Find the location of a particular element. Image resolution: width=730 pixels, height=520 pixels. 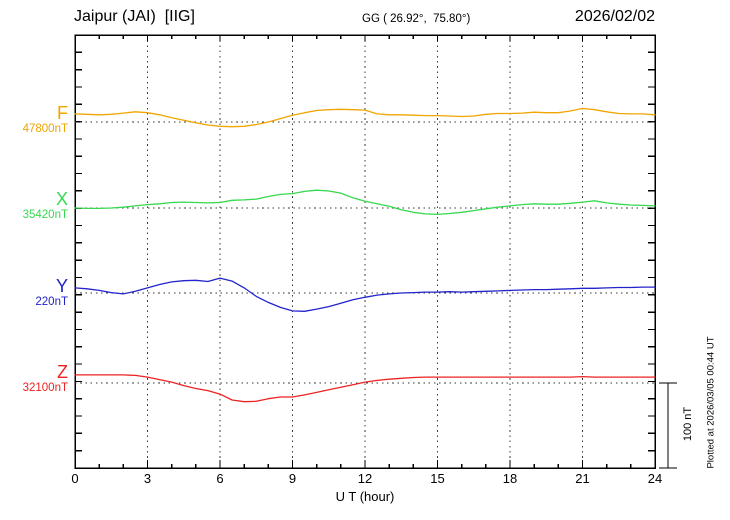

x-axis-label: U T (hour) is located at coordinates (365, 496).